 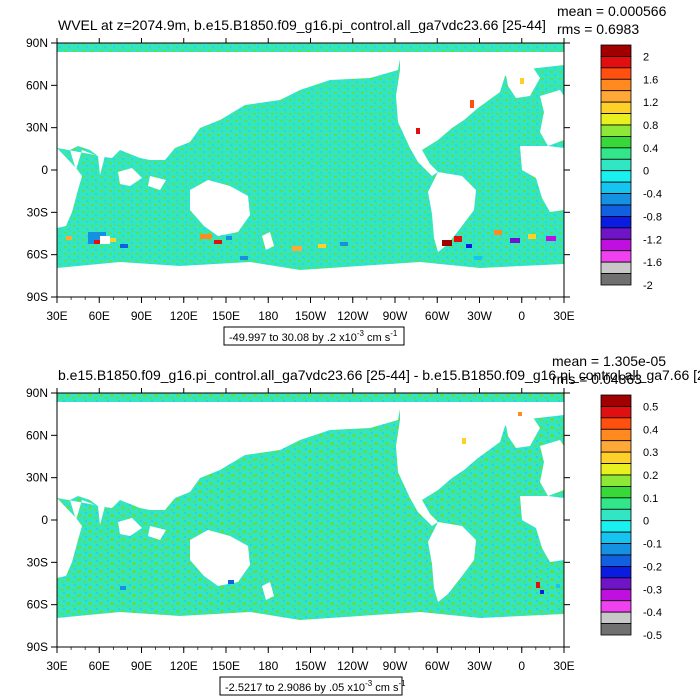 I want to click on y-tick-label: 60S, so click(x=37, y=255).